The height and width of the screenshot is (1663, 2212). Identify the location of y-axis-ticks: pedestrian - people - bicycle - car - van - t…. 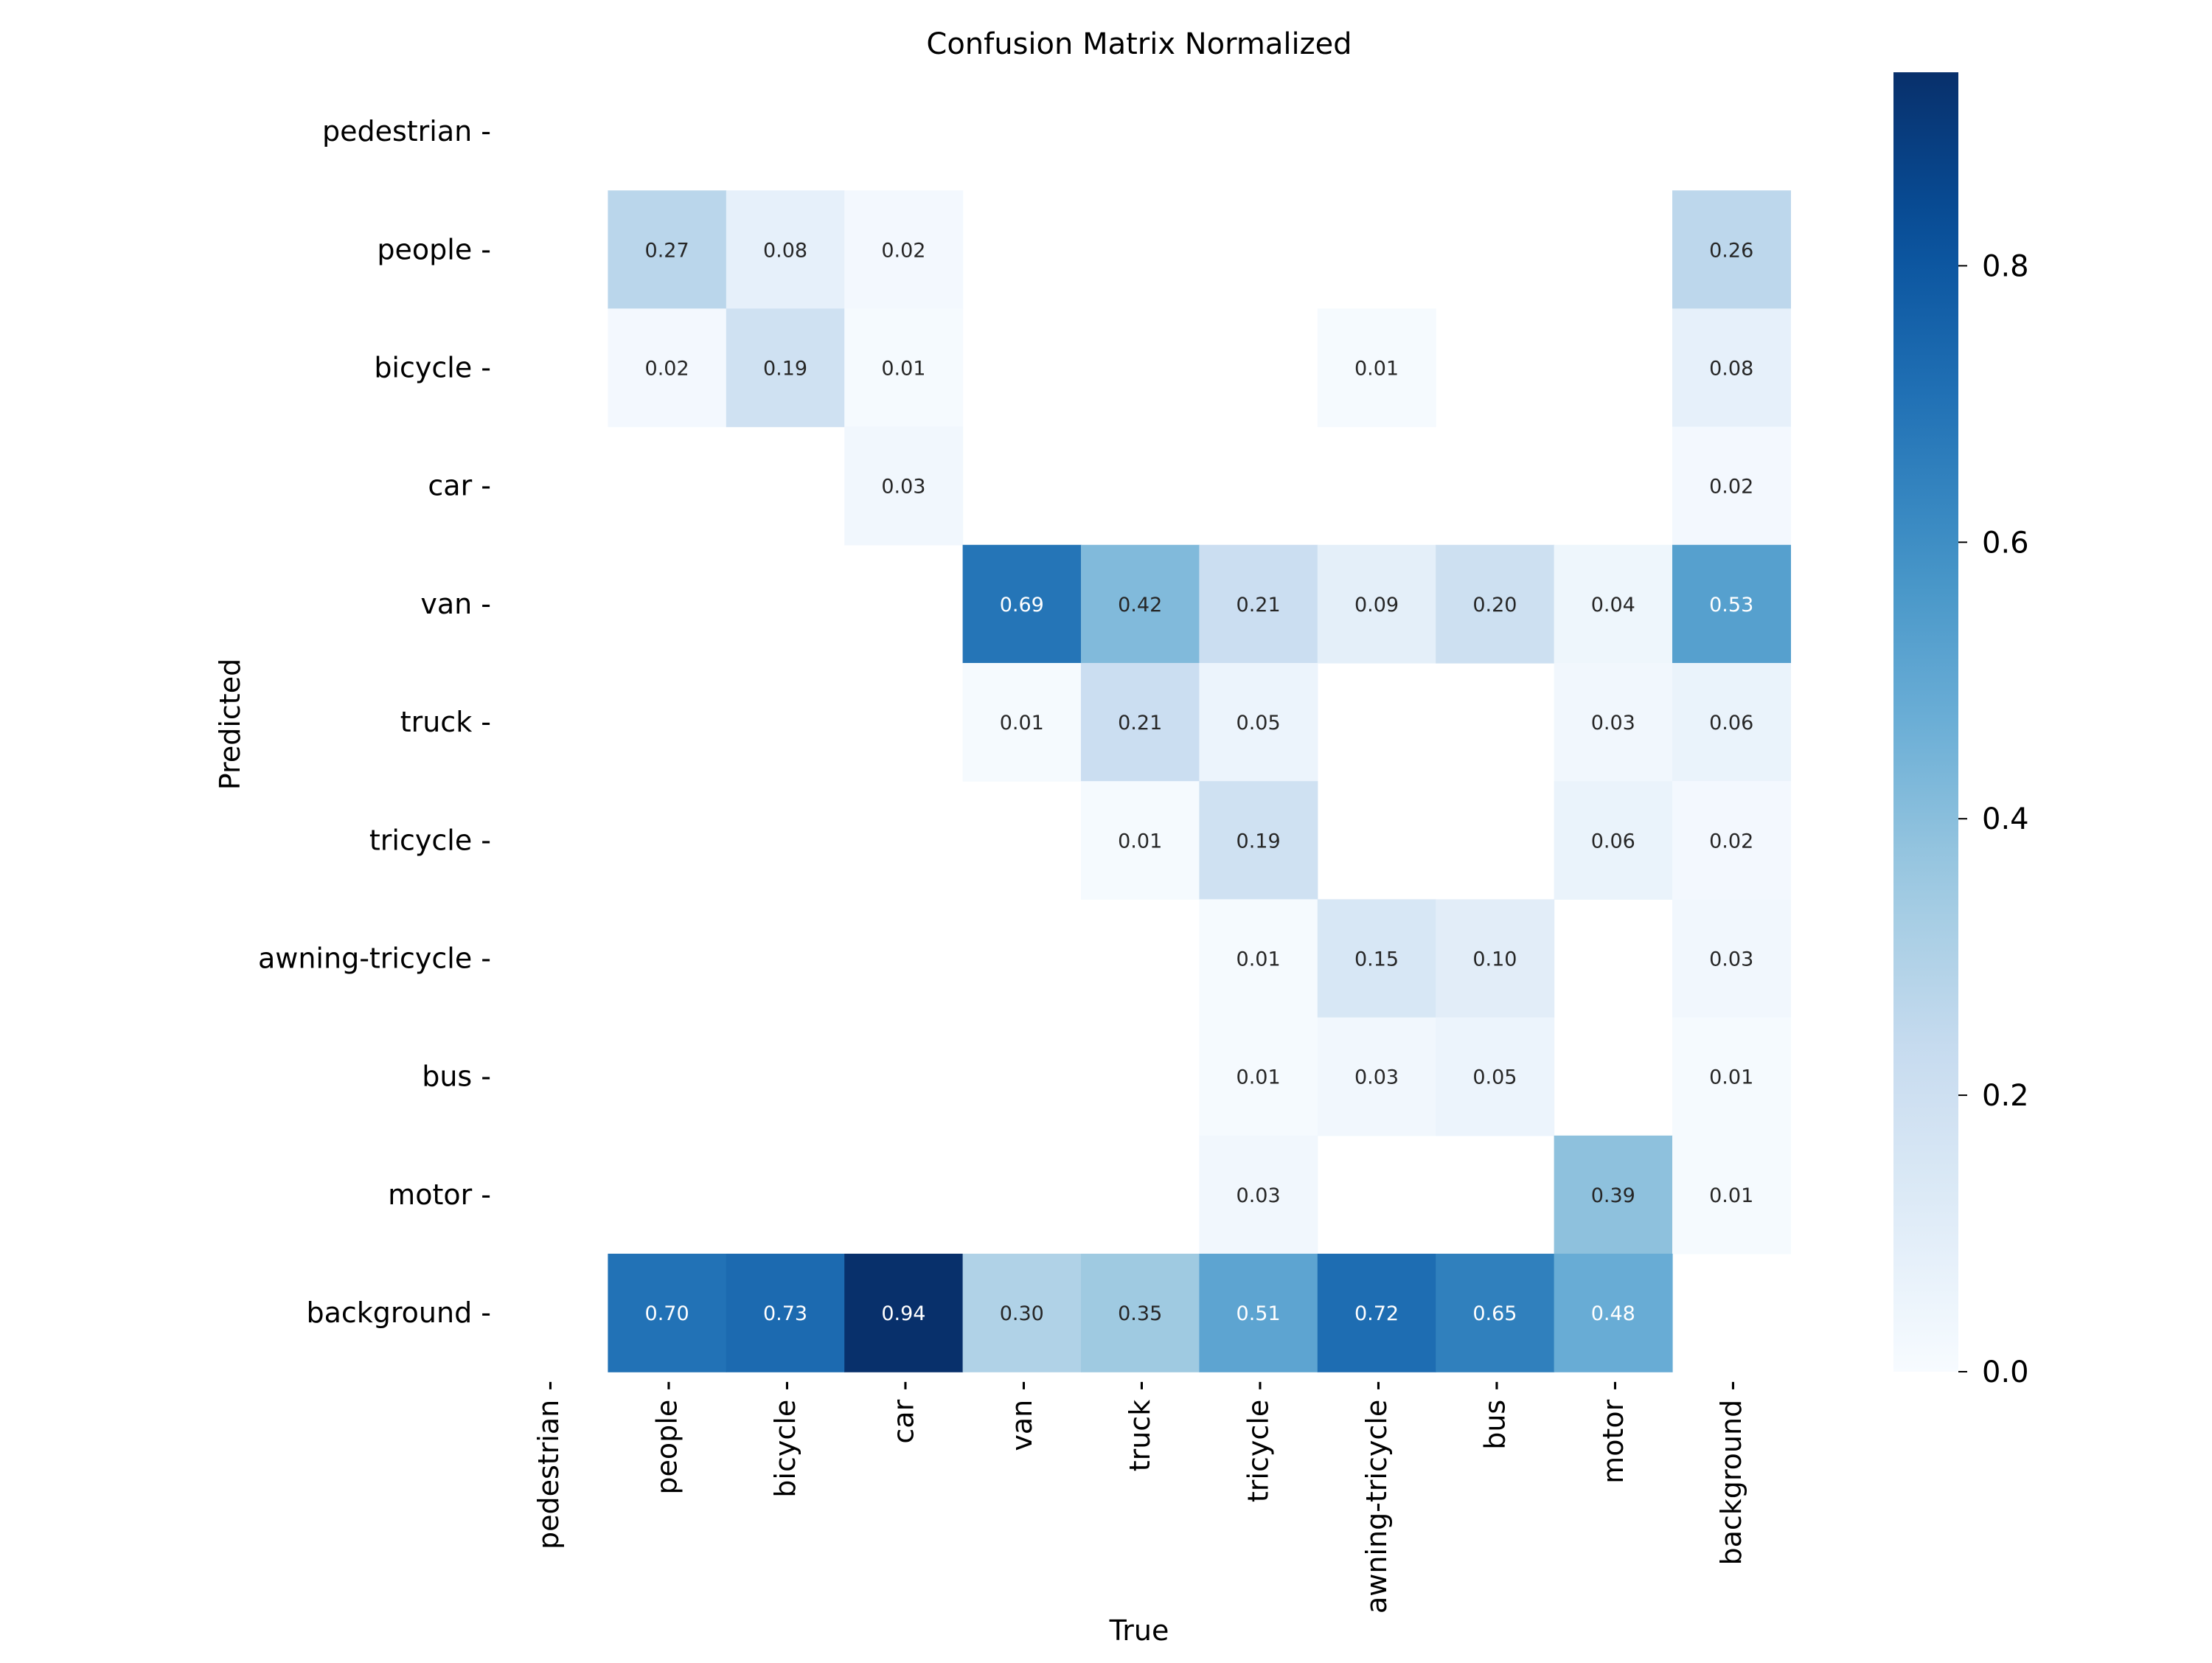
(374, 722).